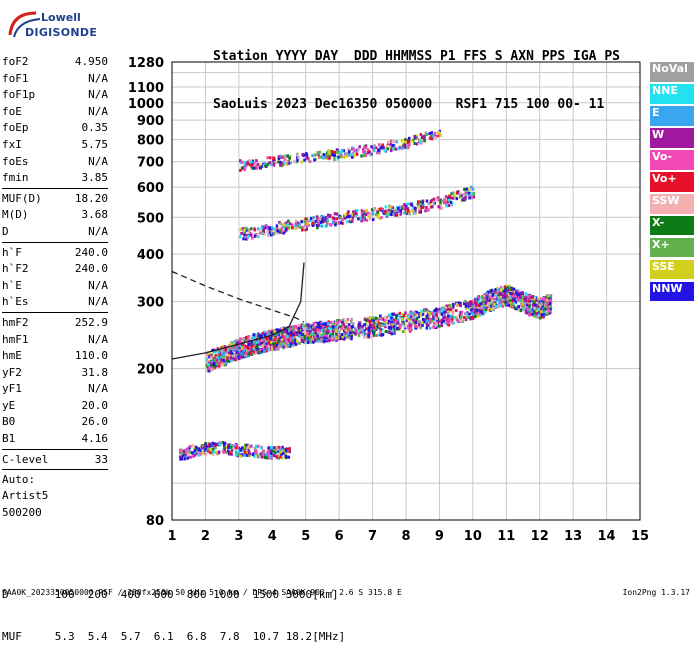  What do you see at coordinates (672, 247) in the screenshot?
I see `legend-item: X+` at bounding box center [672, 247].